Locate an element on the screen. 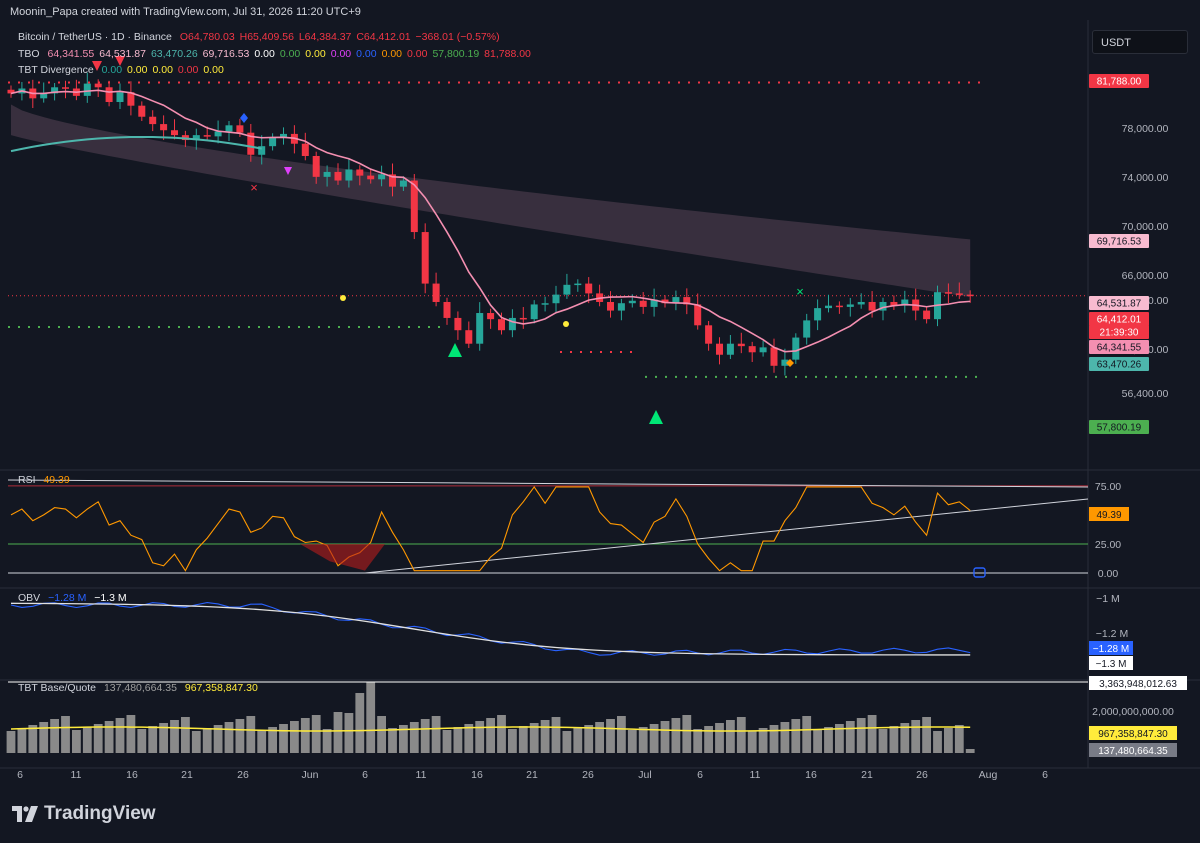  rsi-legend: RSI 49.39 is located at coordinates (46, 480).